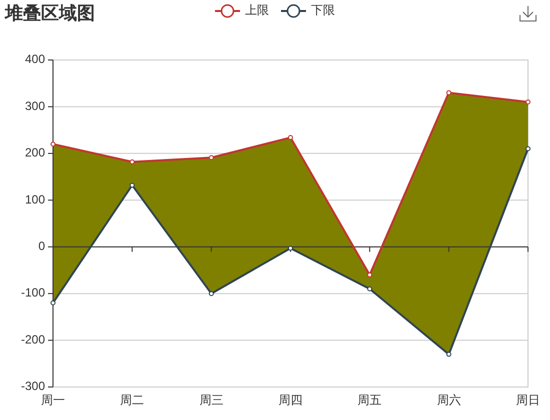  What do you see at coordinates (448, 400) in the screenshot?
I see `xtick: 周六` at bounding box center [448, 400].